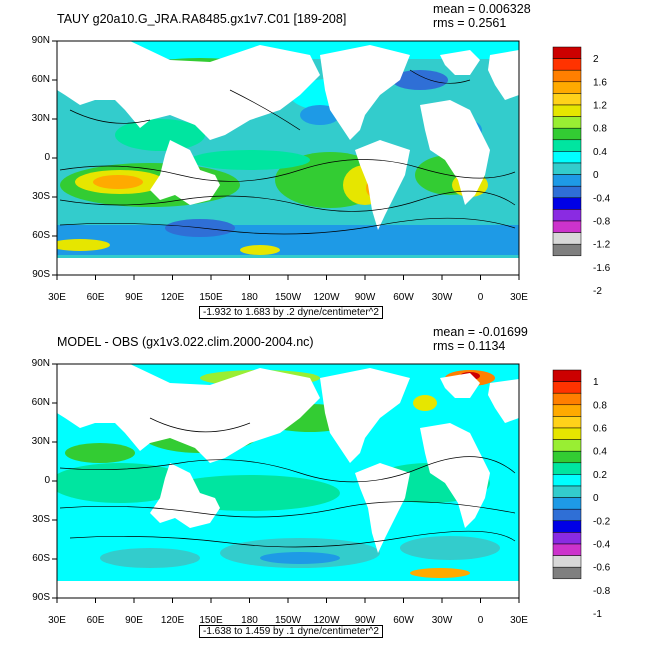 The width and height of the screenshot is (647, 647). Describe the element at coordinates (365, 620) in the screenshot. I see `lon-label: 90W` at that location.